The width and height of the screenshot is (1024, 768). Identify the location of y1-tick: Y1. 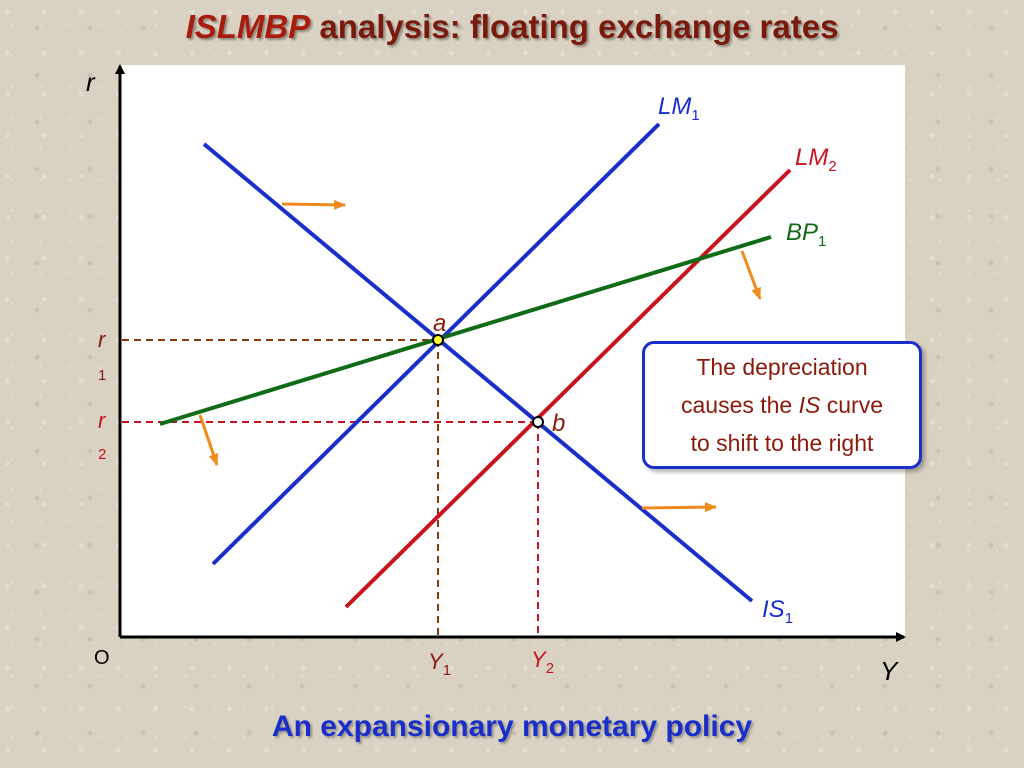
(439, 664).